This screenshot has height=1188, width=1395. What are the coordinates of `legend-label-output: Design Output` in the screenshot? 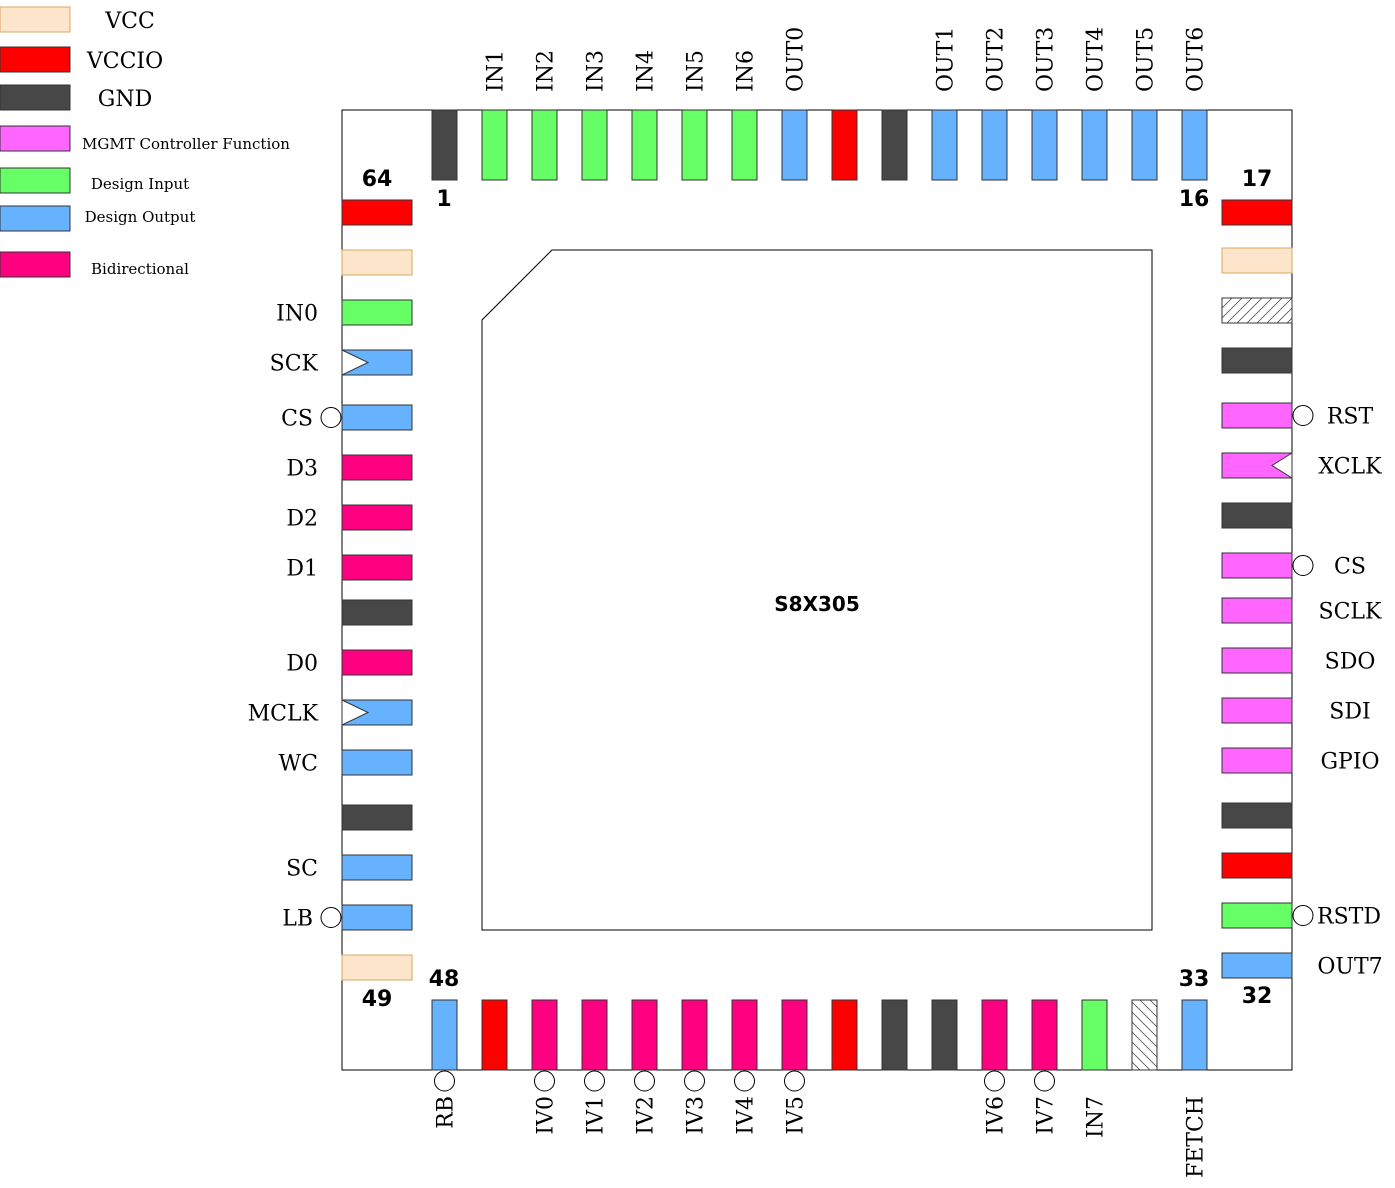 It's located at (140, 217).